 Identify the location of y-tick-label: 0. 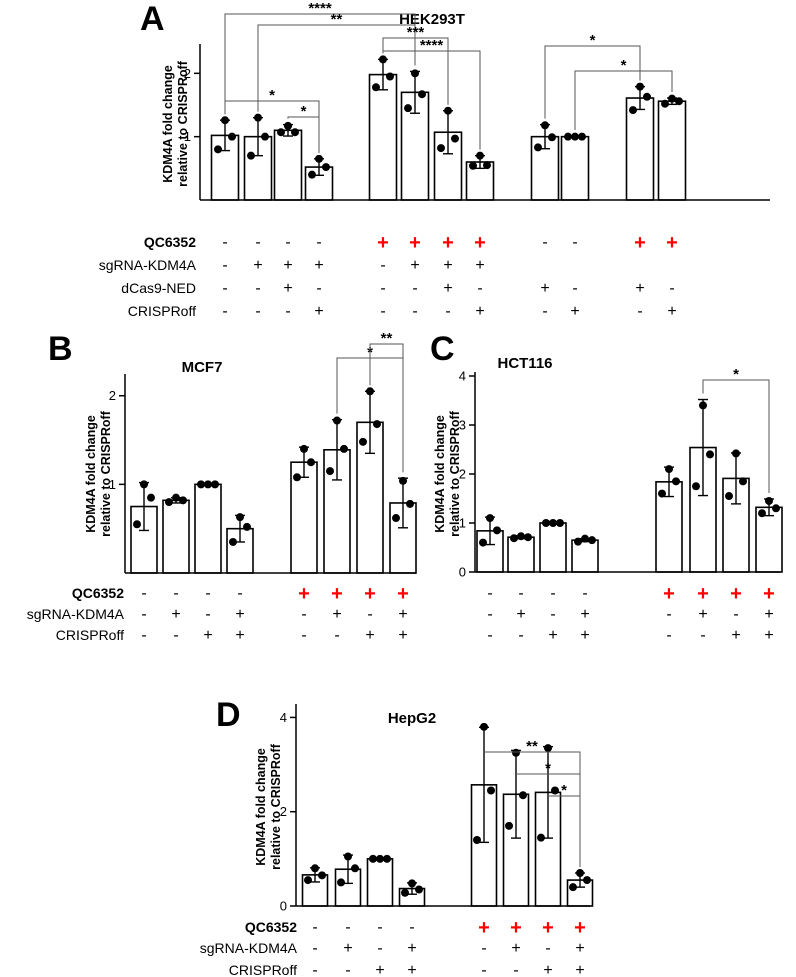
(462, 572).